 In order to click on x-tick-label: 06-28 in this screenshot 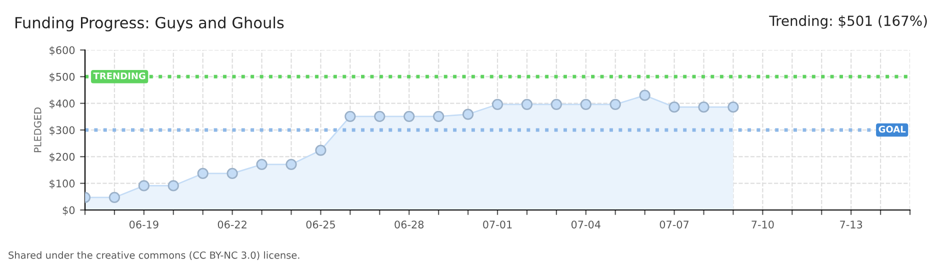, I will do `click(409, 224)`.